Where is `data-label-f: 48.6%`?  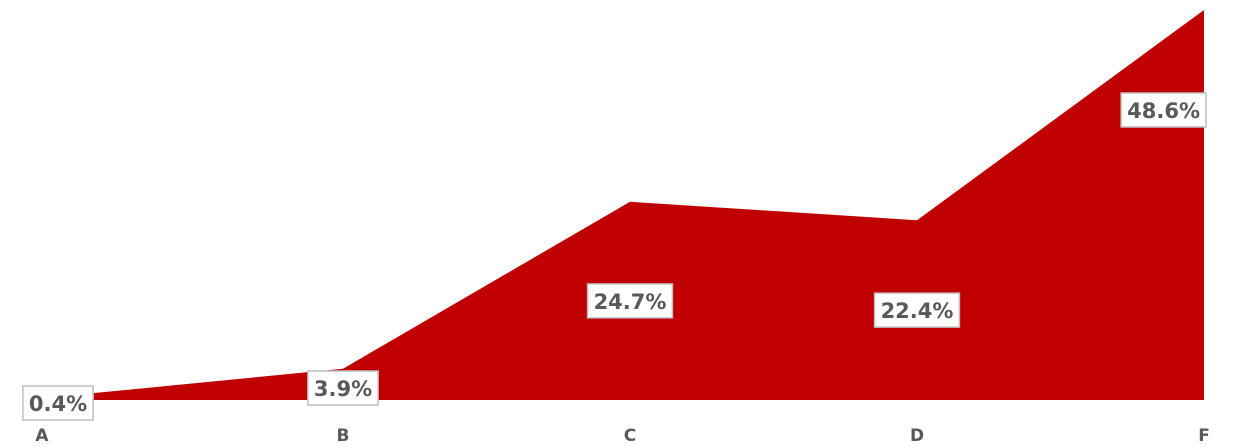 data-label-f: 48.6% is located at coordinates (1163, 110).